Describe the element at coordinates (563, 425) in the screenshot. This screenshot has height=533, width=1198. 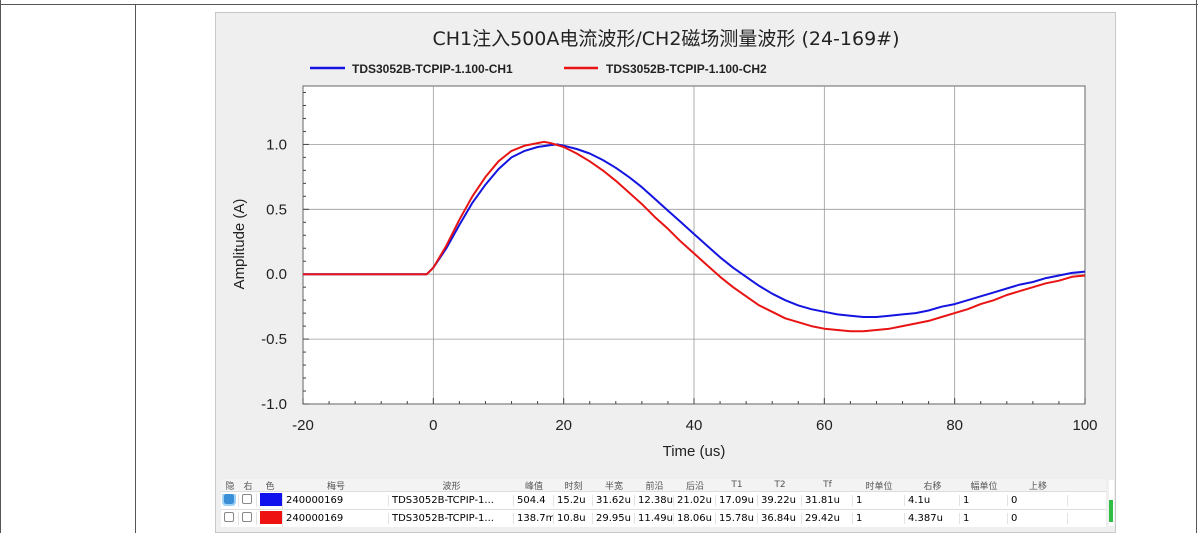
I see `x-tick-label: 20` at that location.